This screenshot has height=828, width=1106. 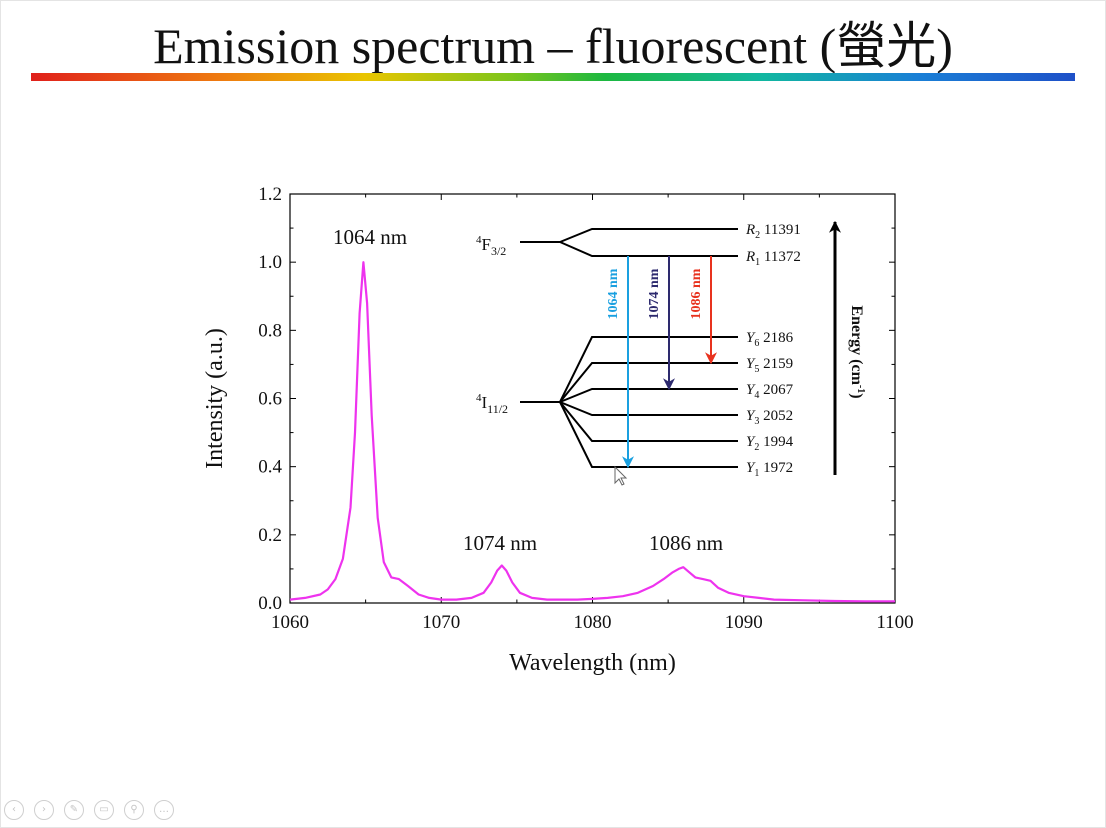 I want to click on peak-label: 1086 nm, so click(x=686, y=543).